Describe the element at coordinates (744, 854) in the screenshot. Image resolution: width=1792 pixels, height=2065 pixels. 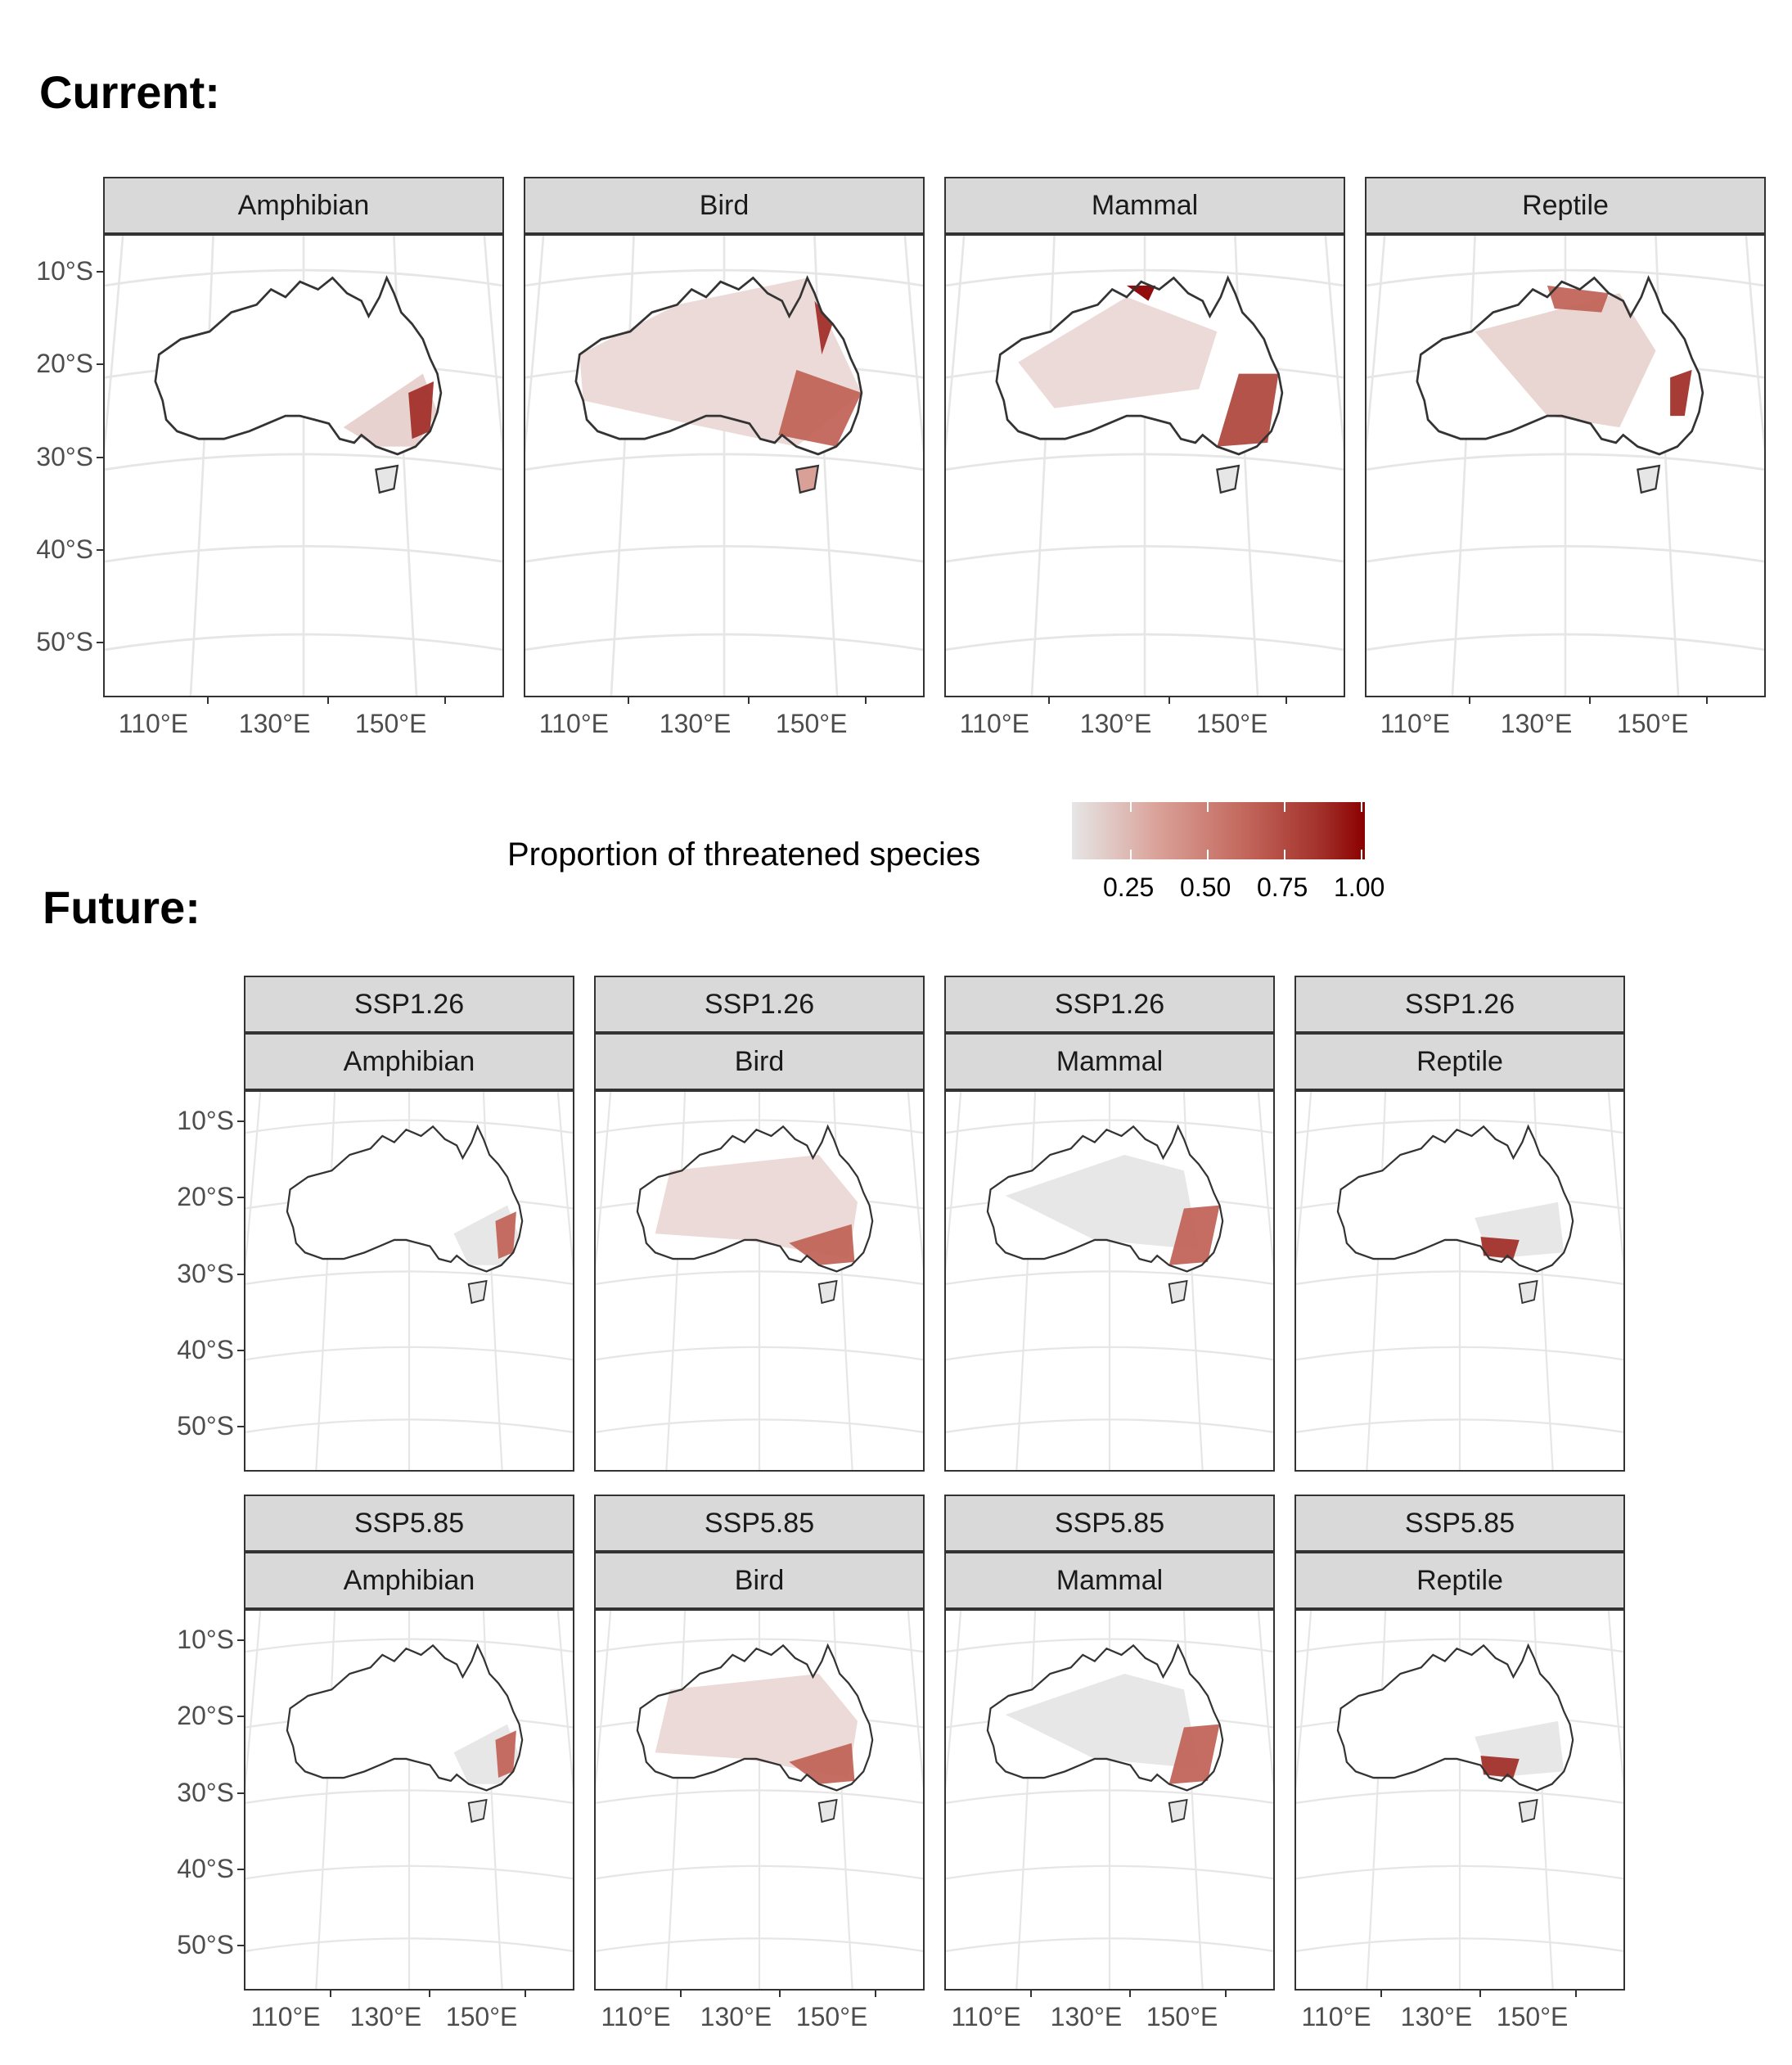
I see `legend-title: Proportion of threatened species` at that location.